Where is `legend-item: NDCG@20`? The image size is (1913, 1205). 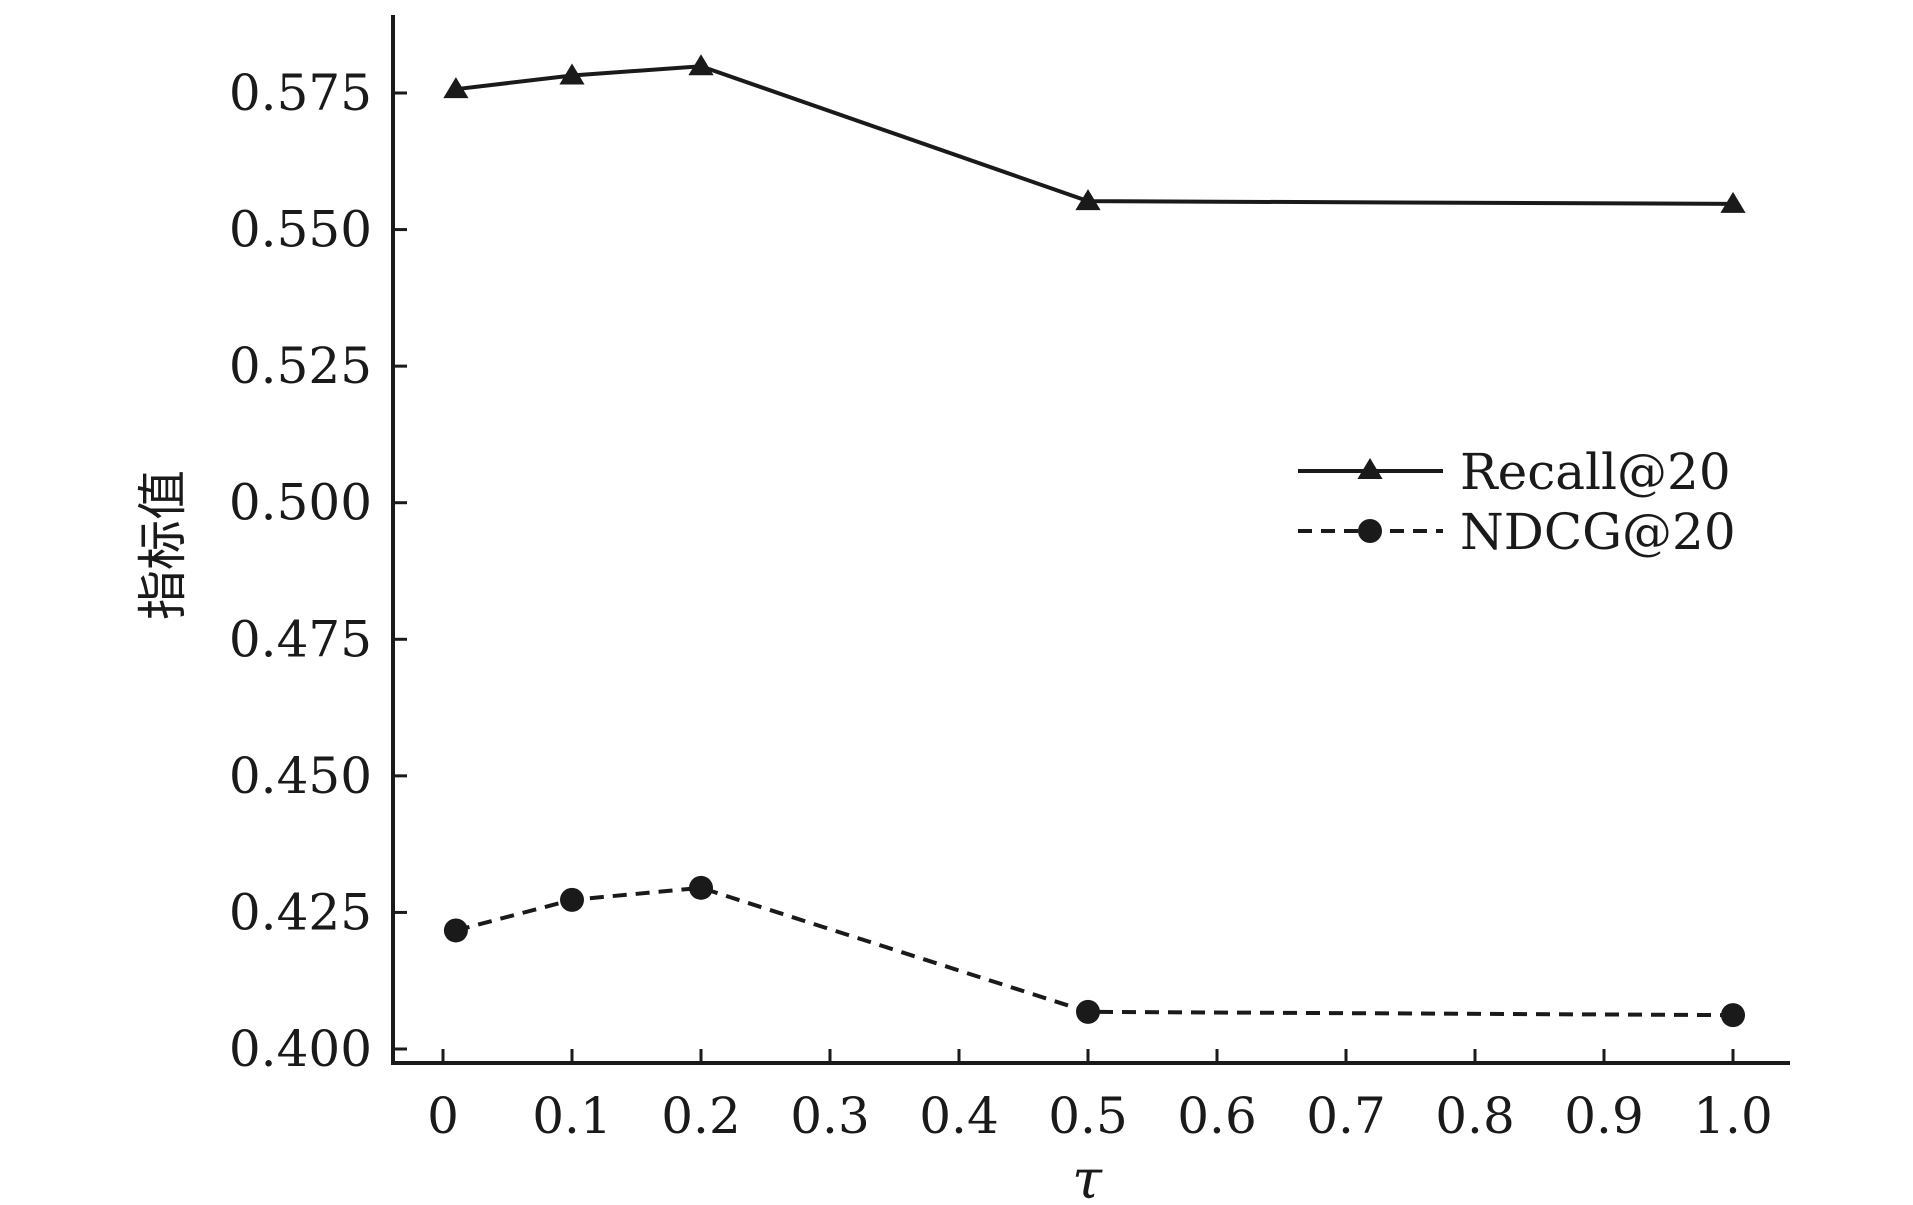
legend-item: NDCG@20 is located at coordinates (1517, 532).